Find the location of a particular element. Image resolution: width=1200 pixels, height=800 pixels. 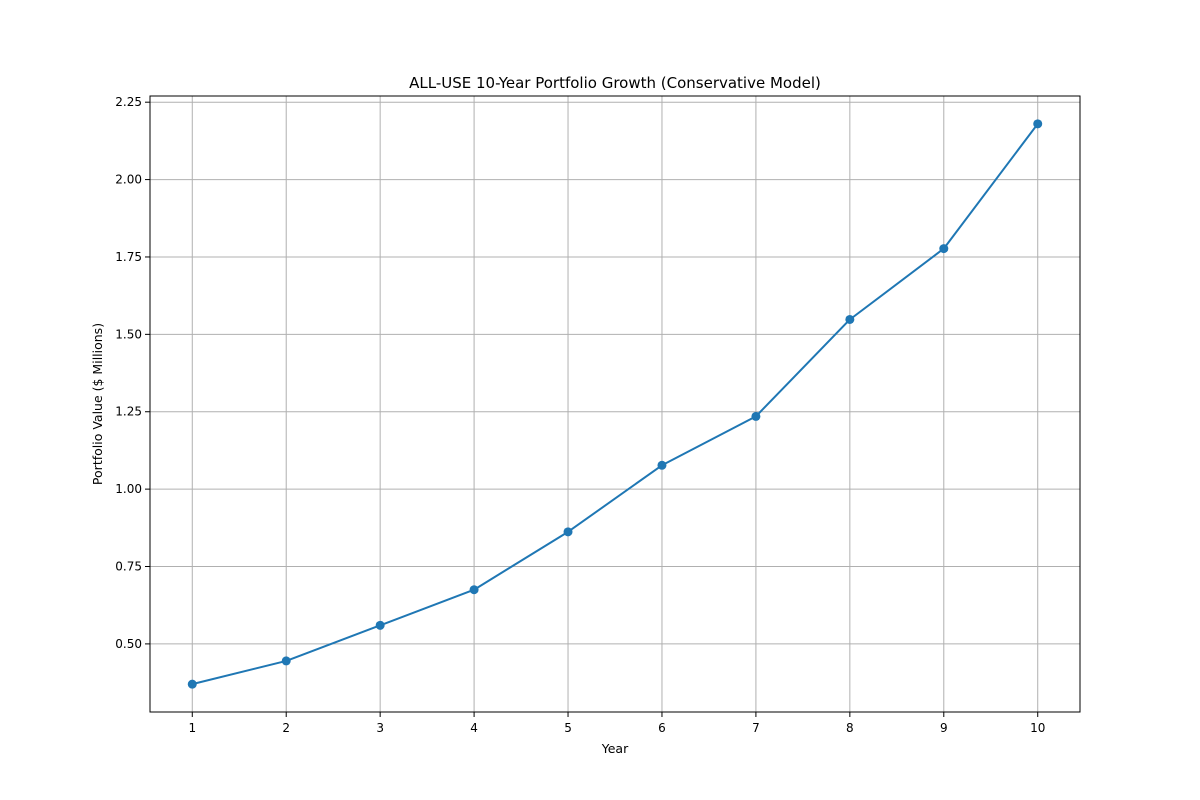

x-tick-label: 3 is located at coordinates (380, 728).